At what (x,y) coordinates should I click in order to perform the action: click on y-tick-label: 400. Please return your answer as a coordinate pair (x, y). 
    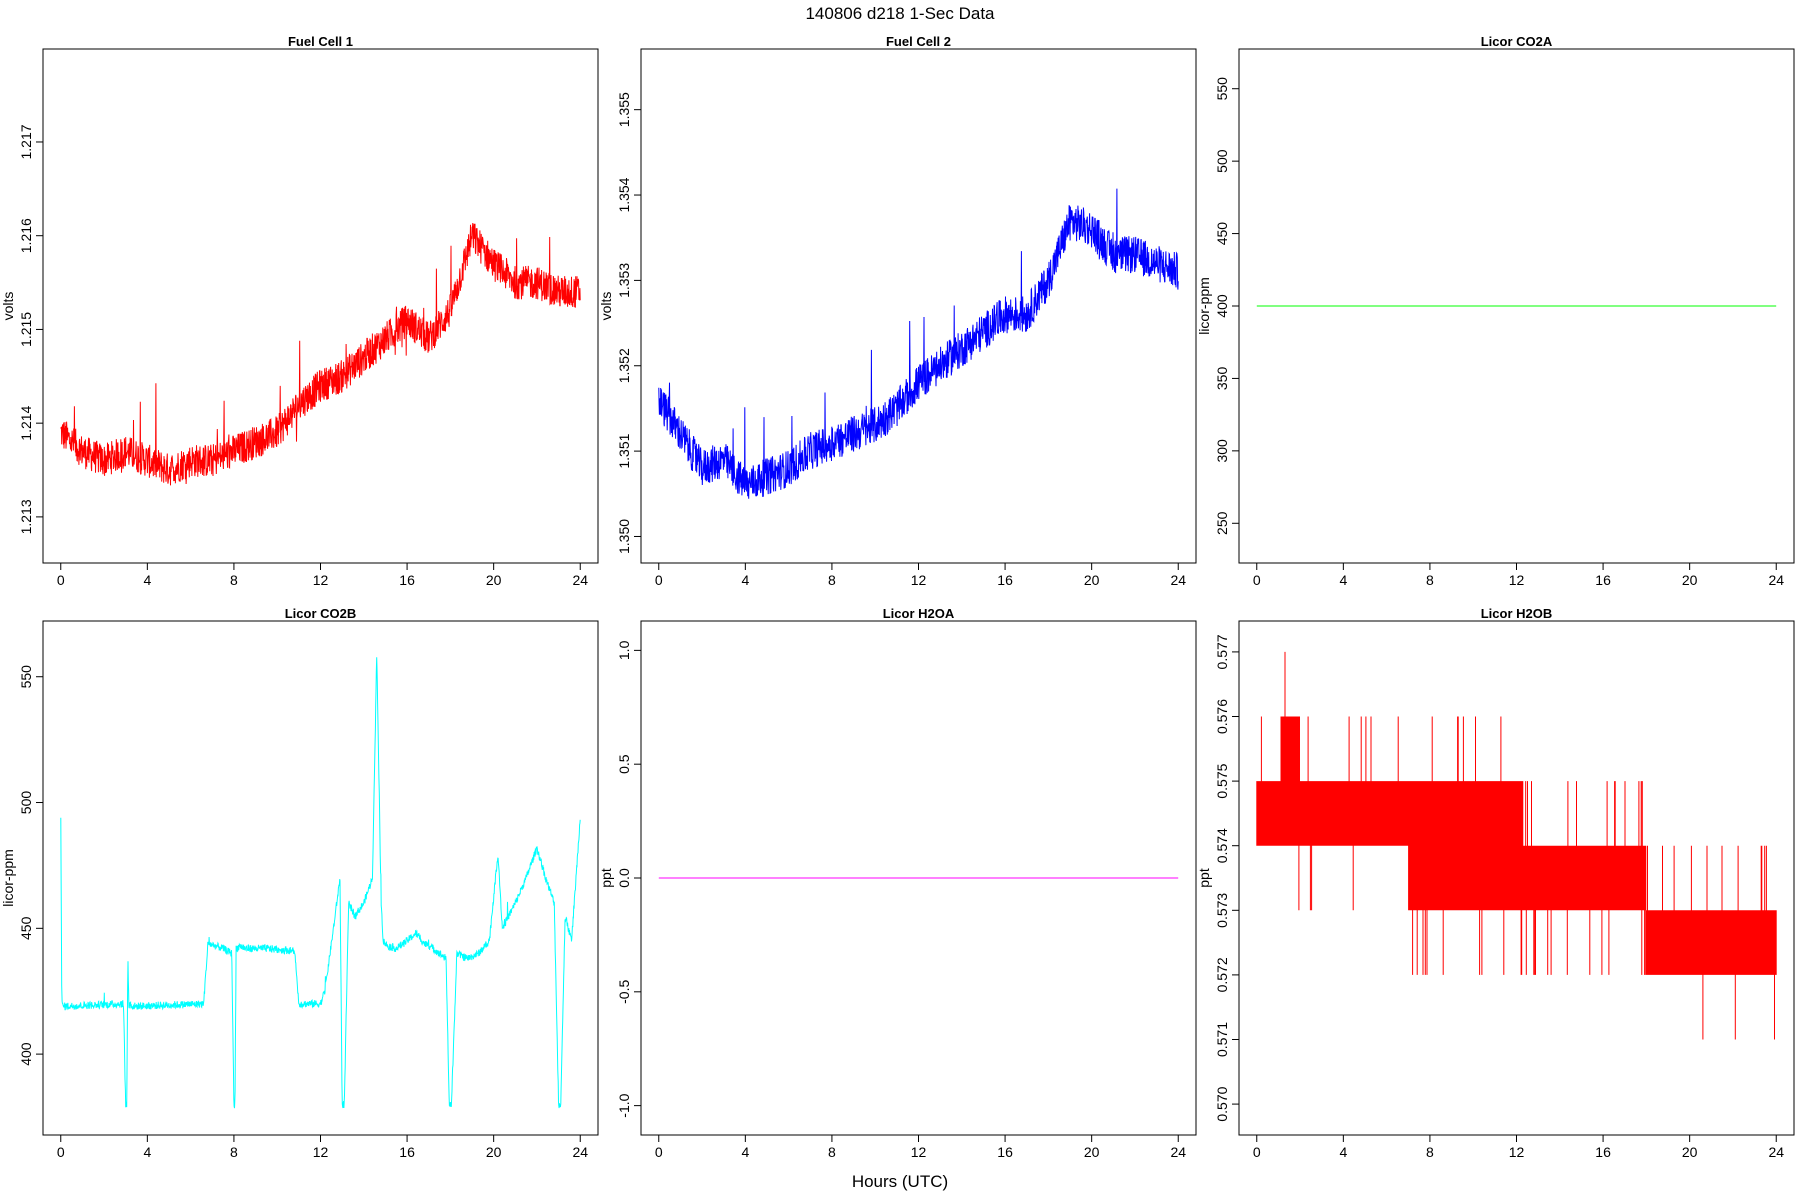
    Looking at the image, I should click on (26, 1054).